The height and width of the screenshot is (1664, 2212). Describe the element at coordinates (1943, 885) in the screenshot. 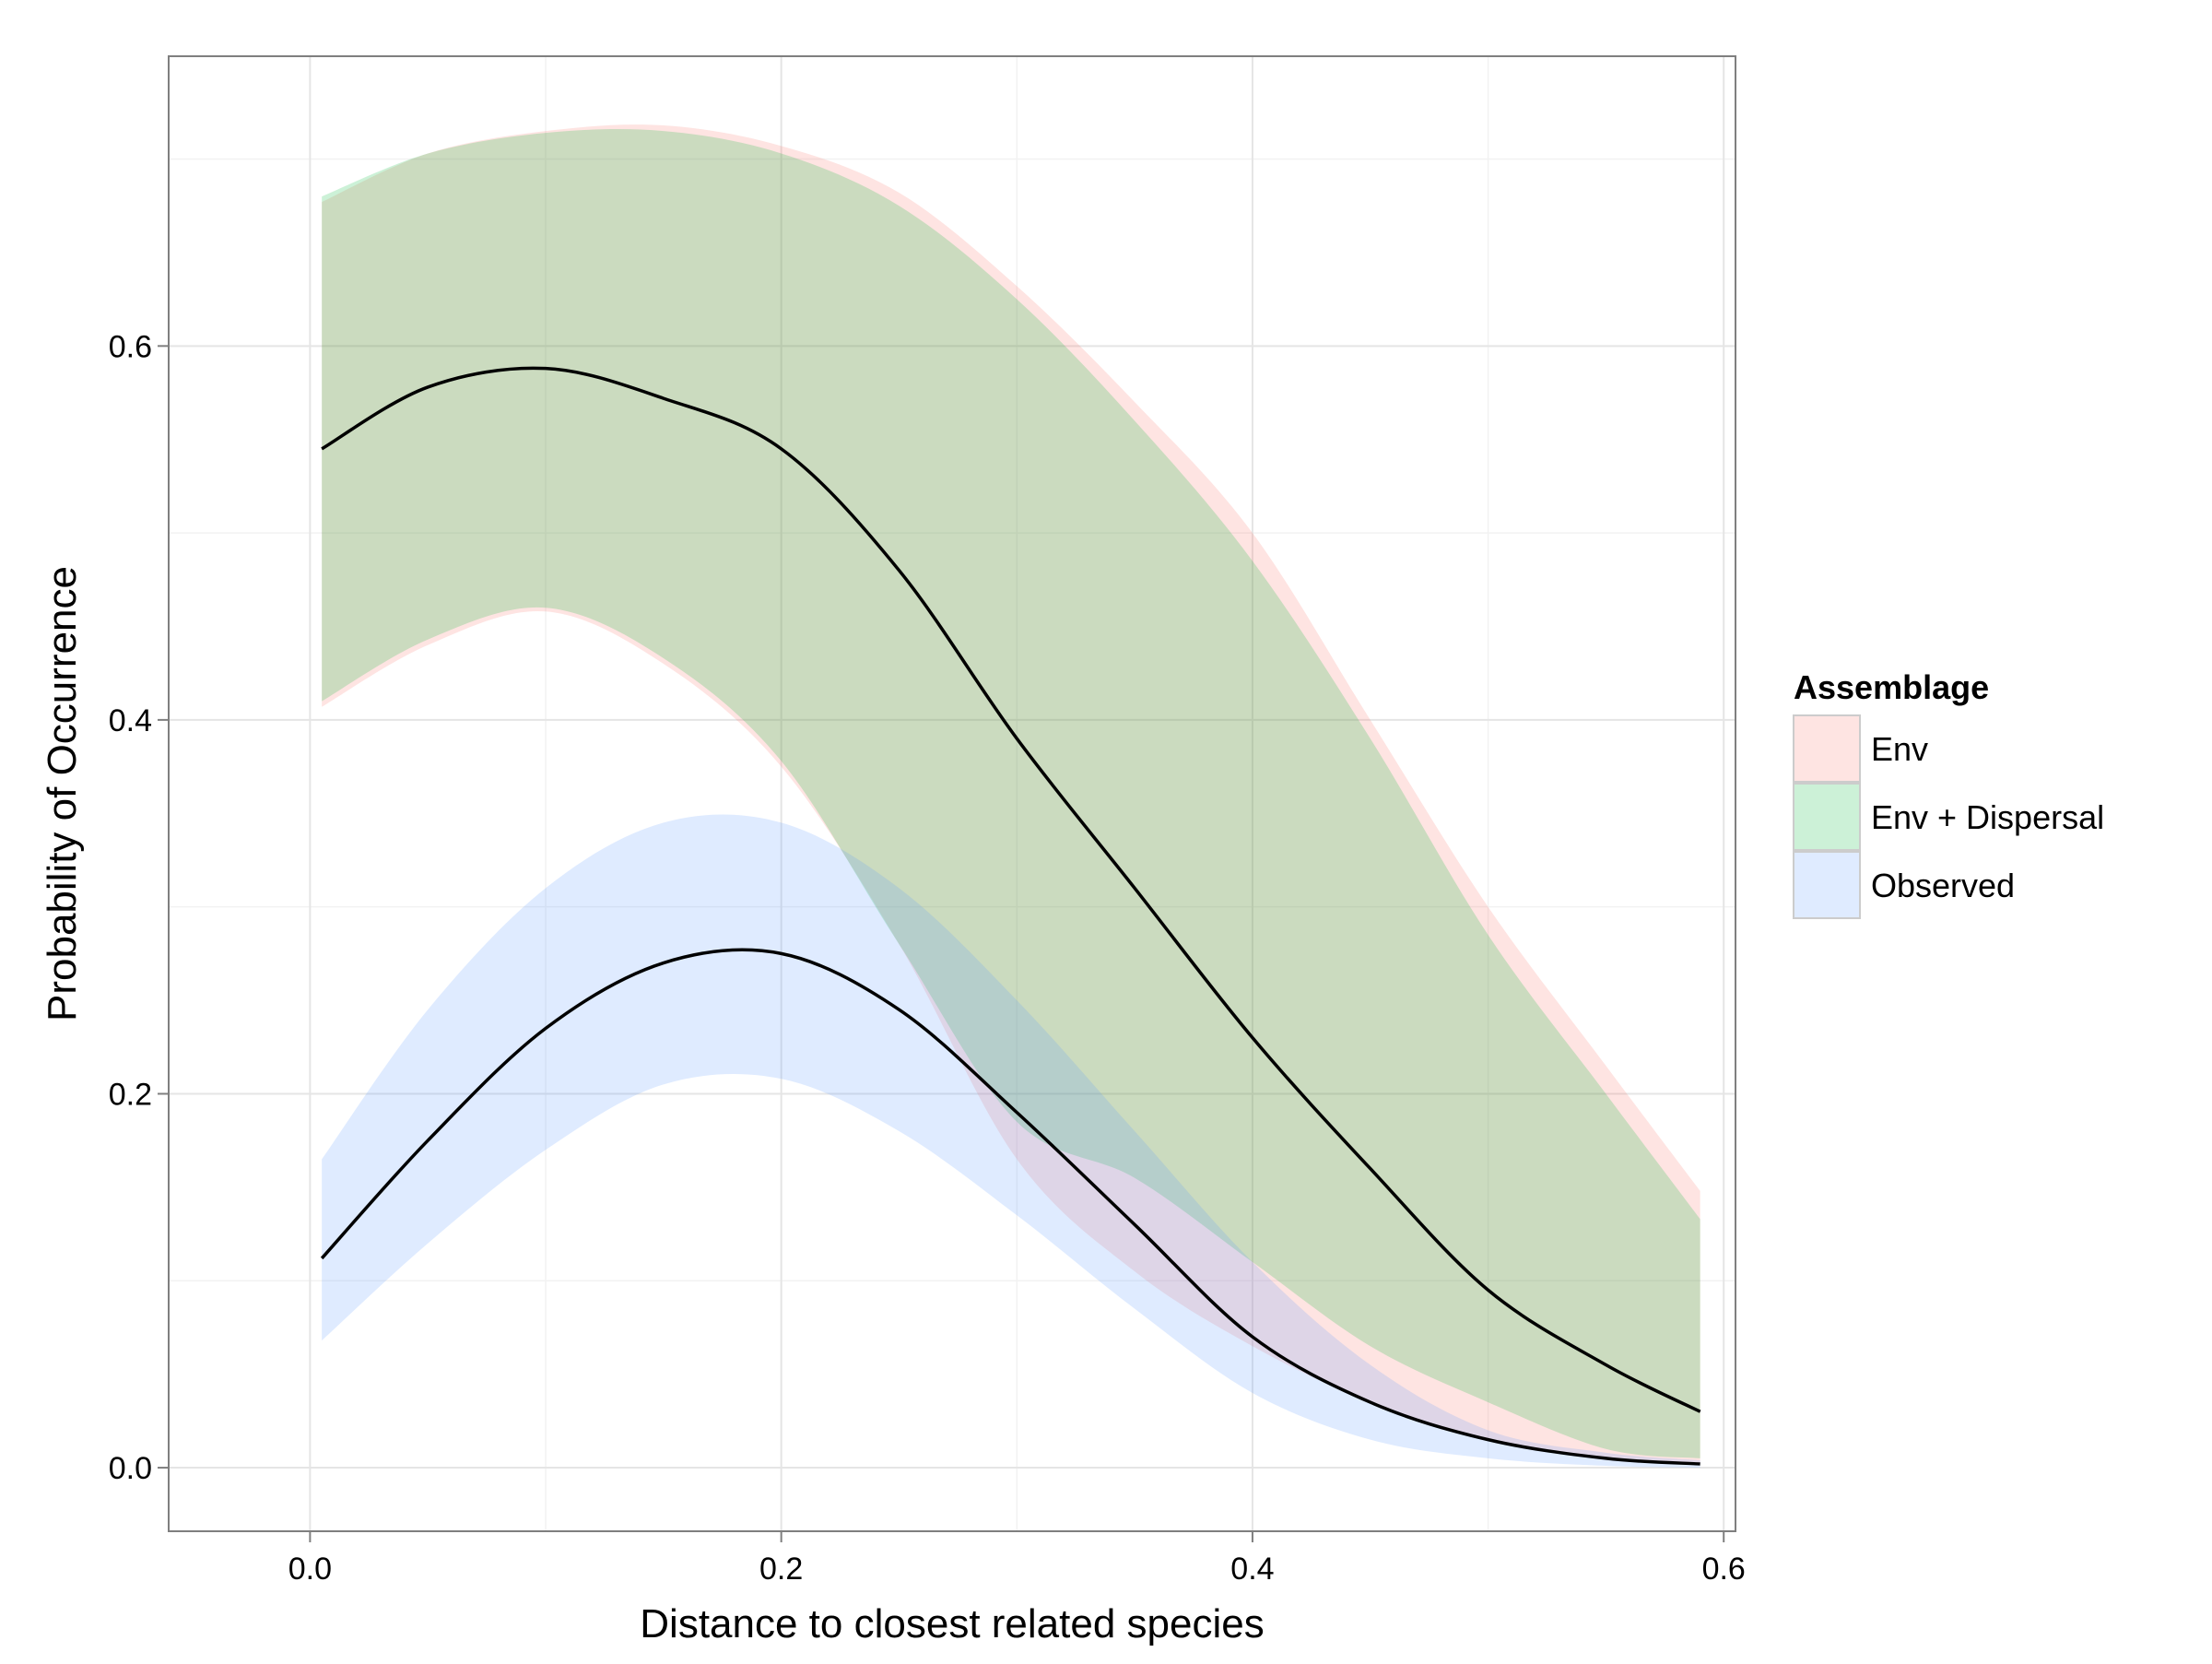

I see `legend-label: Observed` at that location.